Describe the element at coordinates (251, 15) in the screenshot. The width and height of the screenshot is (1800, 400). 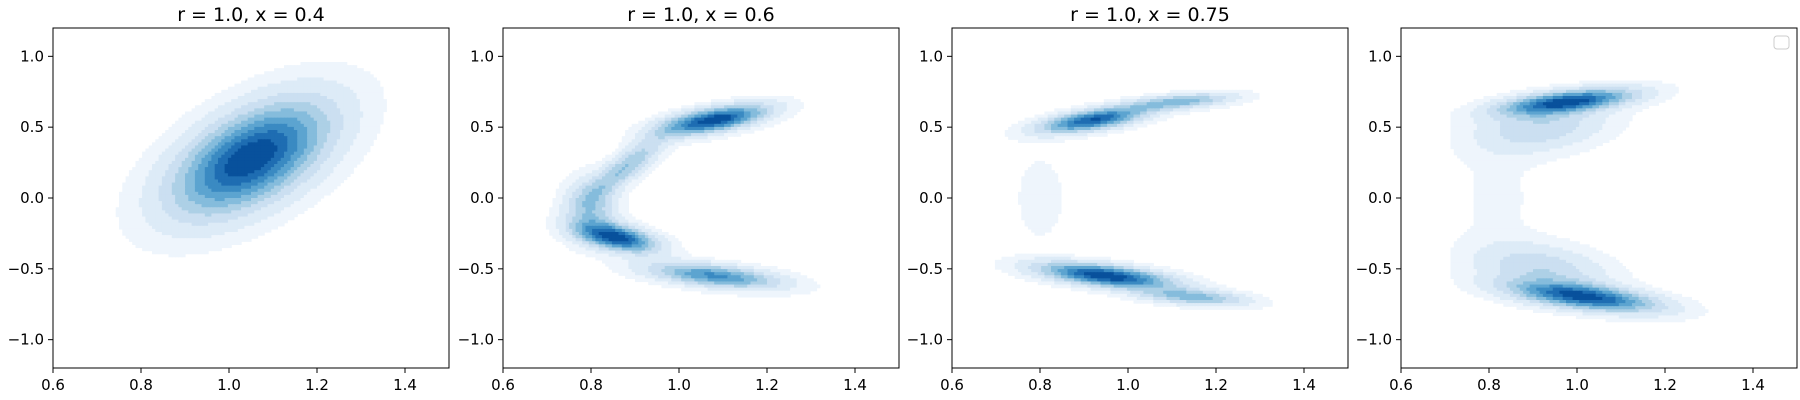
I see `panel-title: r = 1.0, x = 0.4` at that location.